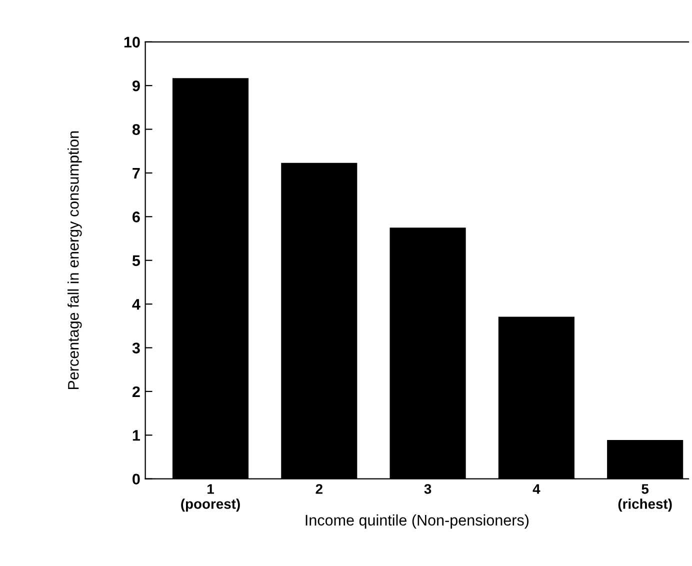 This screenshot has width=692, height=566. Describe the element at coordinates (136, 173) in the screenshot. I see `y-tick-label: 7` at that location.